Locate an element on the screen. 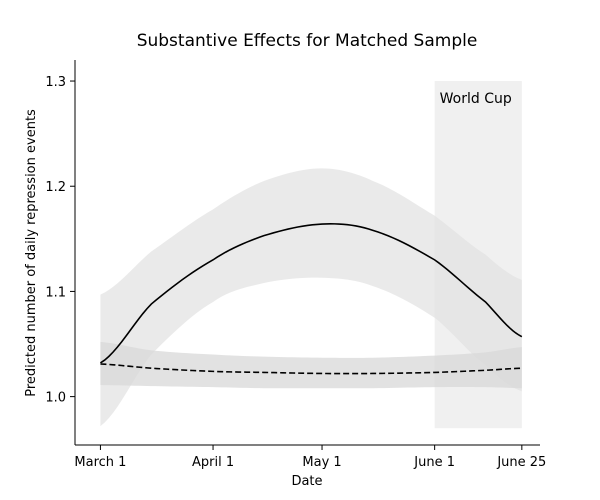 The width and height of the screenshot is (600, 500). x-tick-label: June 25 is located at coordinates (521, 462).